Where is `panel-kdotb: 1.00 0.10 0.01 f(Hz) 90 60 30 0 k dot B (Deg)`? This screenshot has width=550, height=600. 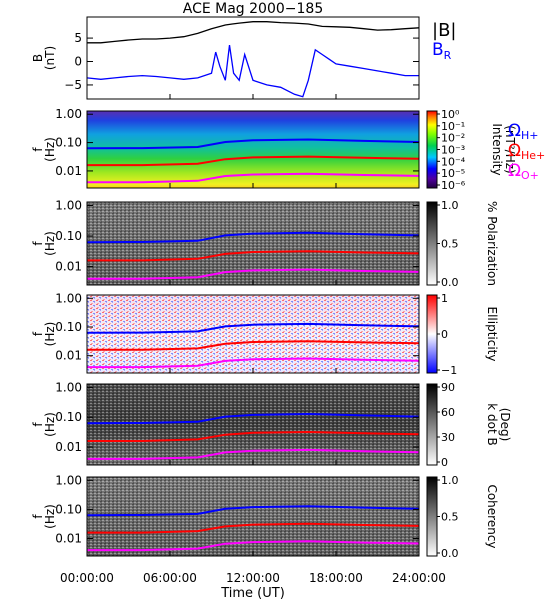
panel-kdotb: 1.00 0.10 0.01 f(Hz) 90 60 30 0 k dot B (Deg) is located at coordinates (271, 424).